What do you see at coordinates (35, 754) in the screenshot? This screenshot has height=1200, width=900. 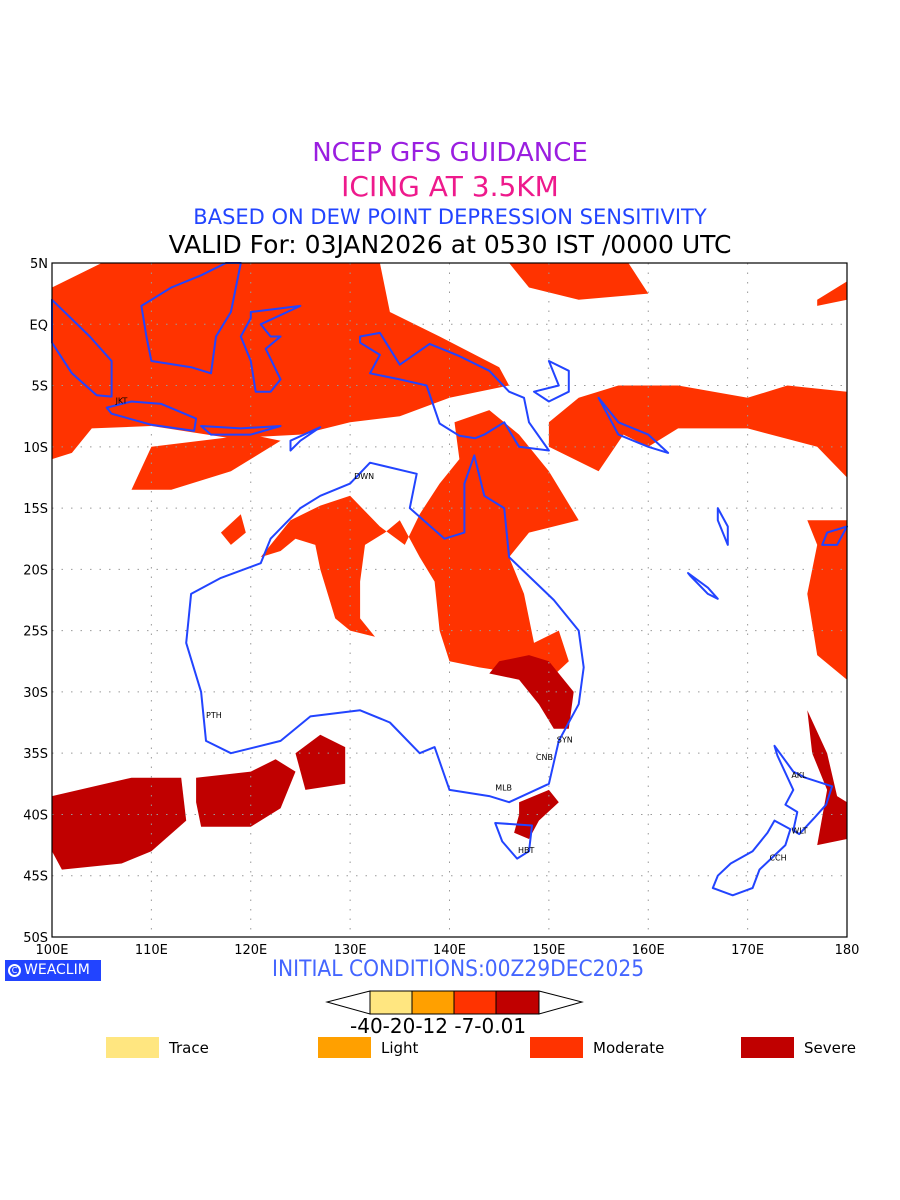 I see `lat-tick-label: 35S` at bounding box center [35, 754].